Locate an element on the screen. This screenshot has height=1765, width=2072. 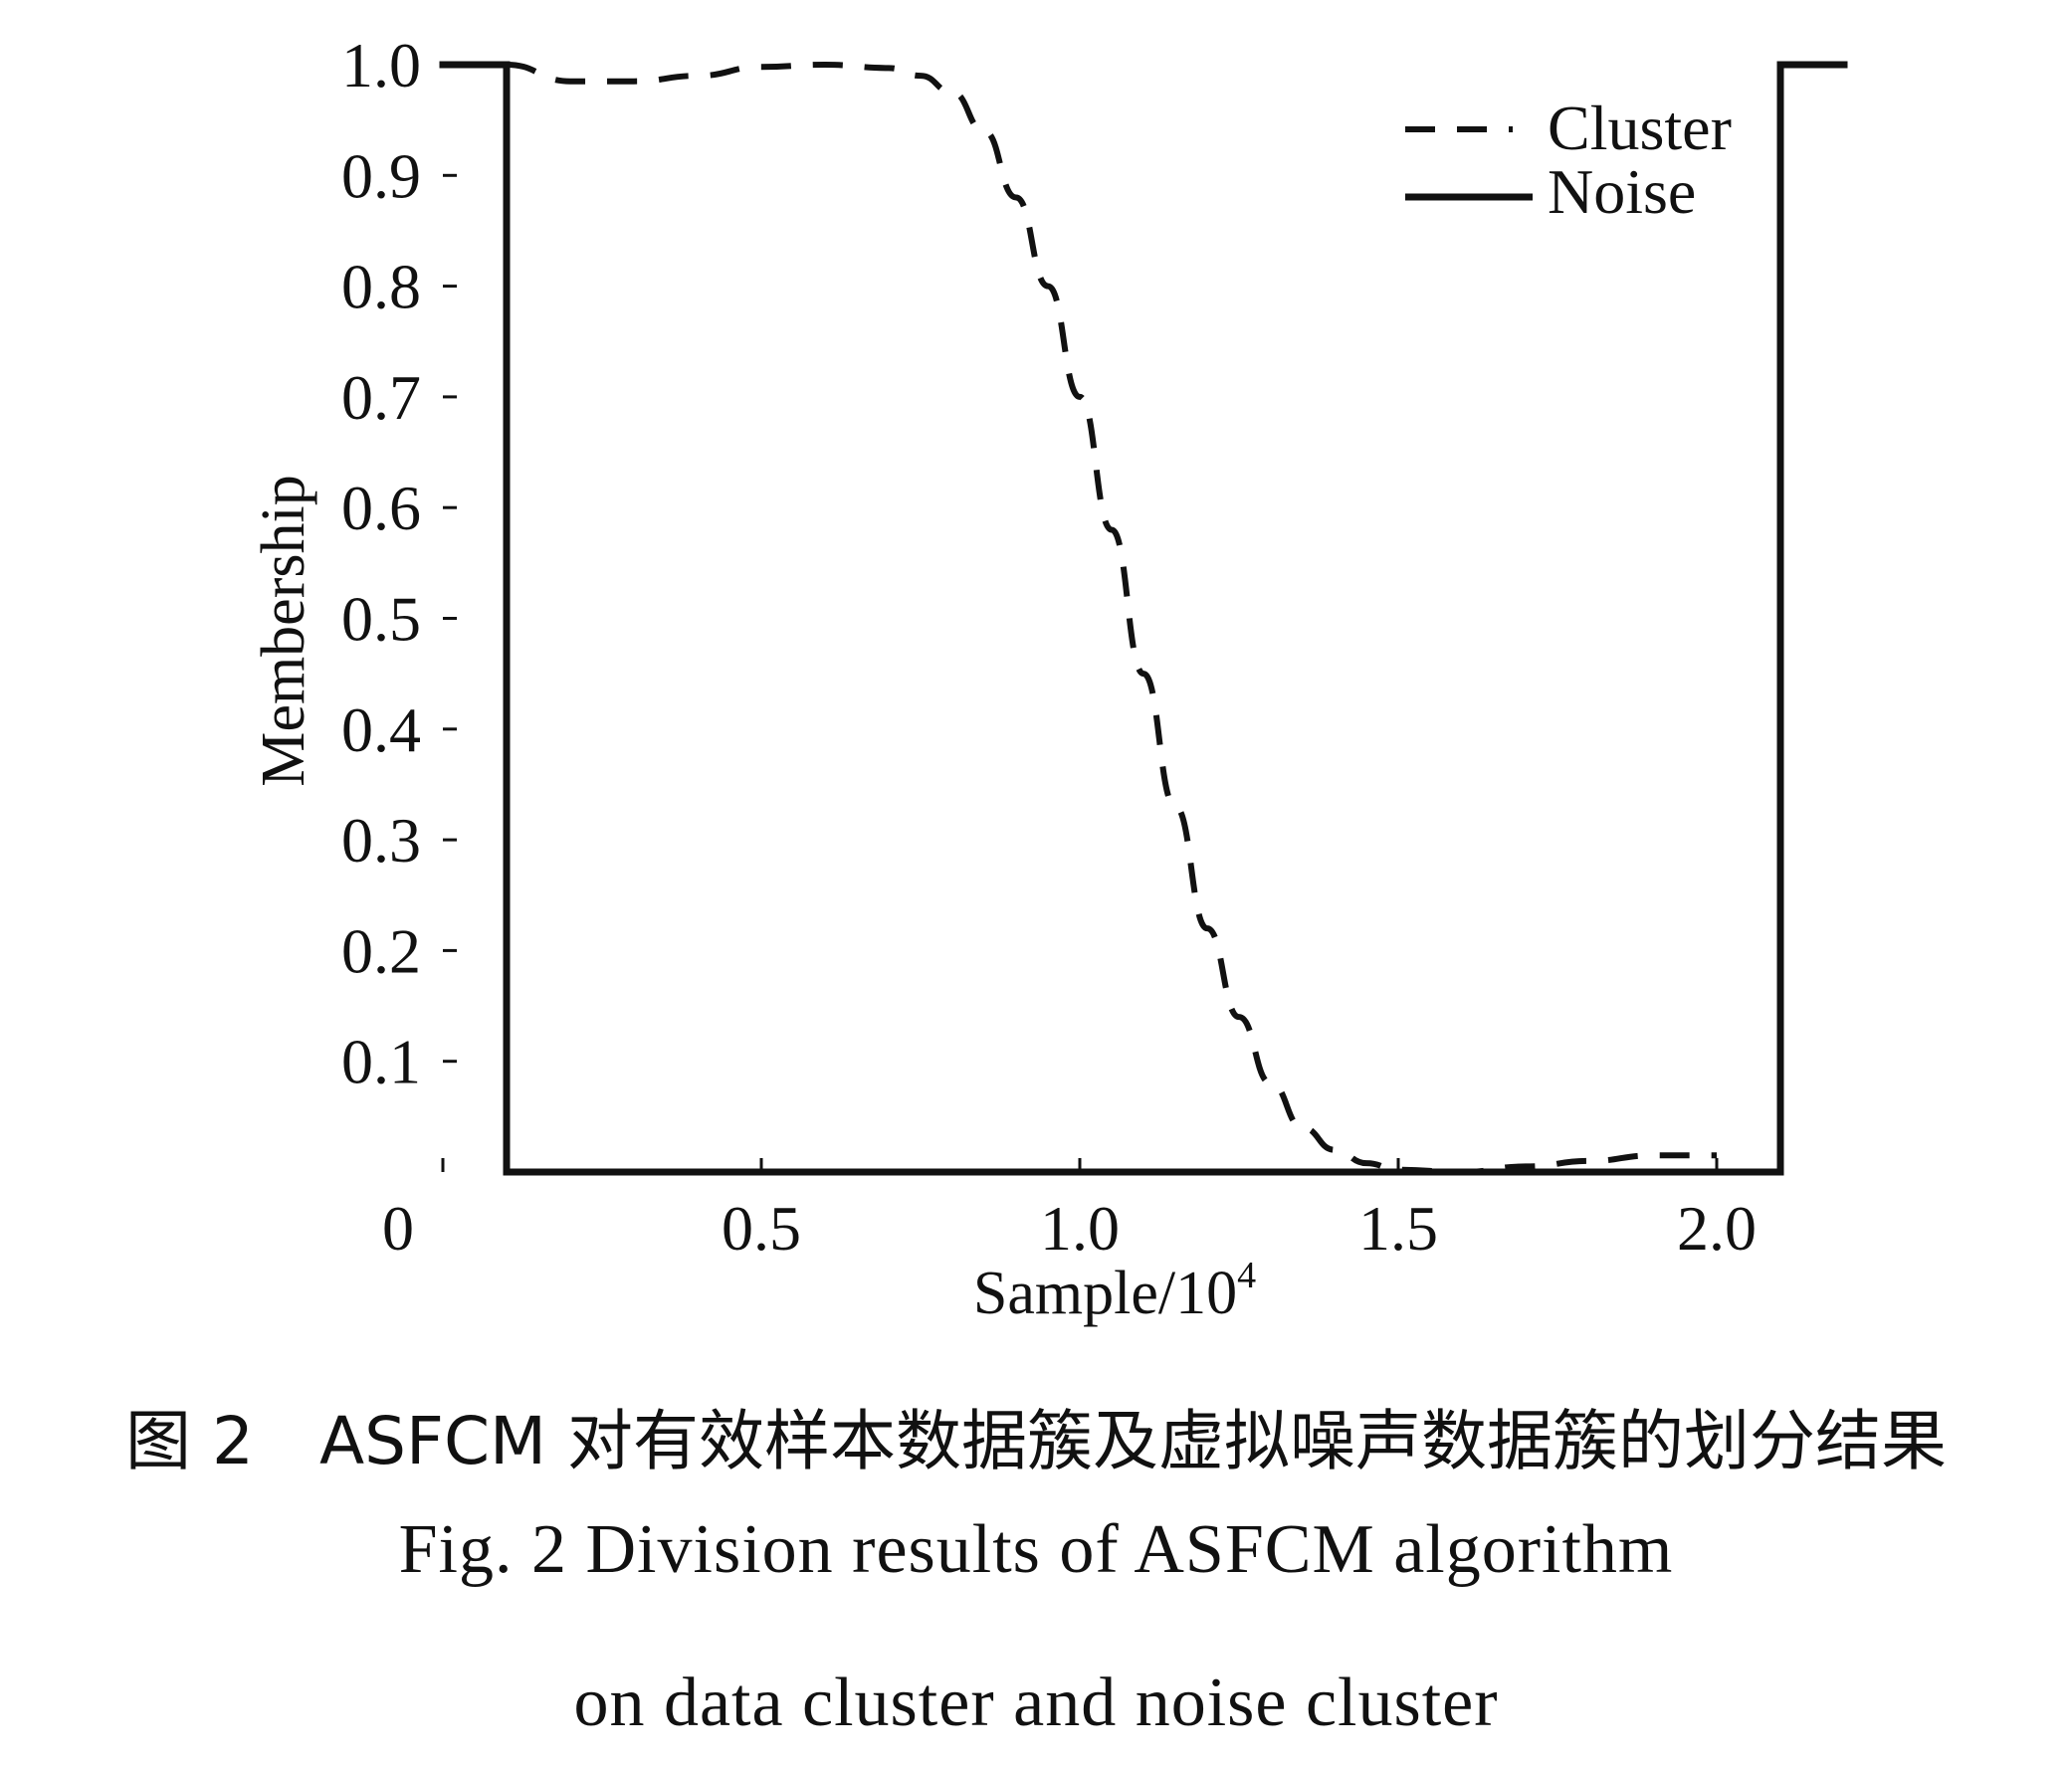
x-tick-label: 1.5 is located at coordinates (1398, 1228).